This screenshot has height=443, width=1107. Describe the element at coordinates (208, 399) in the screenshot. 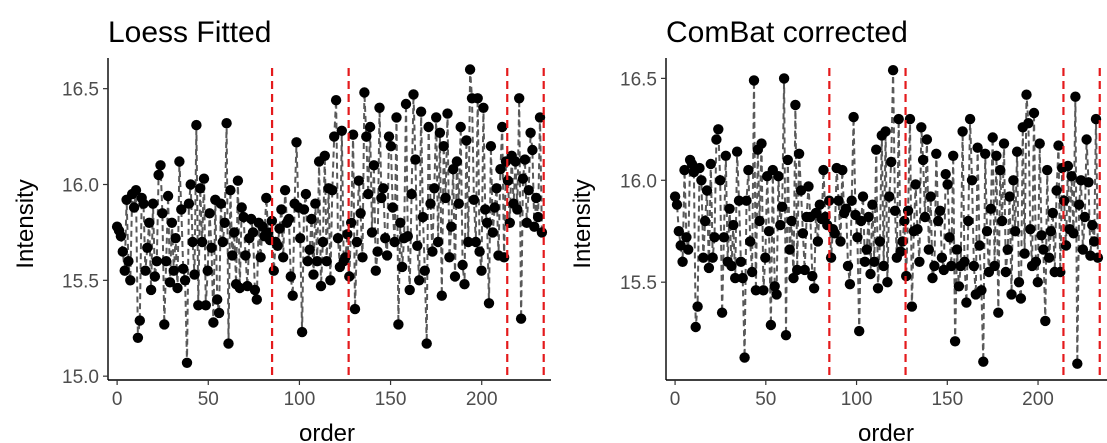

I see `x-tick-label: 50` at that location.